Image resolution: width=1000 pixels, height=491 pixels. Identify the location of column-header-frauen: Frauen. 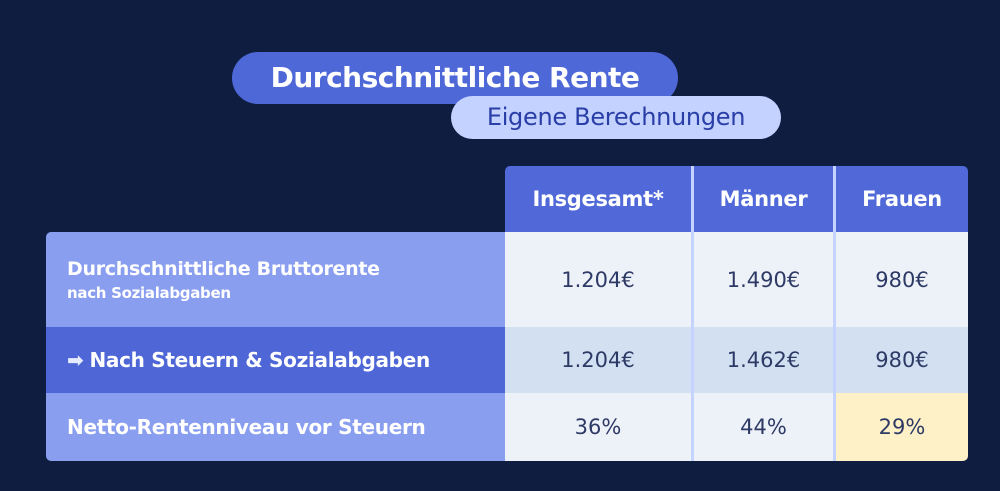
(902, 199).